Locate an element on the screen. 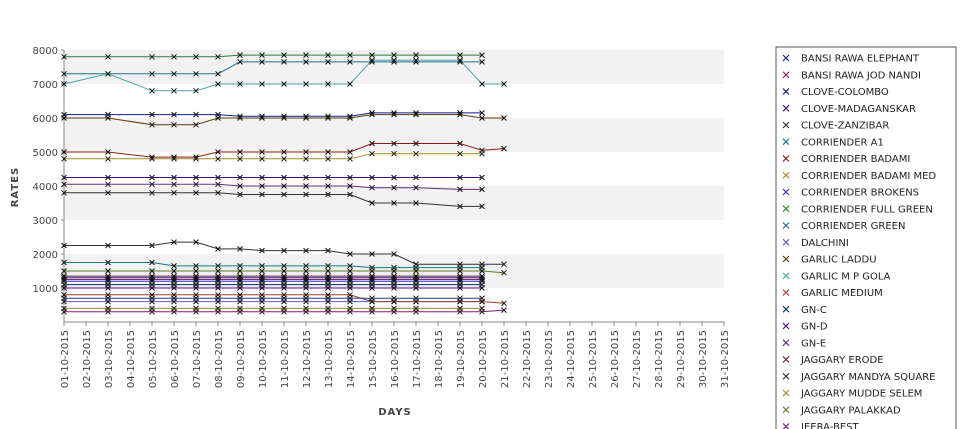 This screenshot has height=429, width=975. x-tick-label: 09-10-2015 is located at coordinates (241, 359).